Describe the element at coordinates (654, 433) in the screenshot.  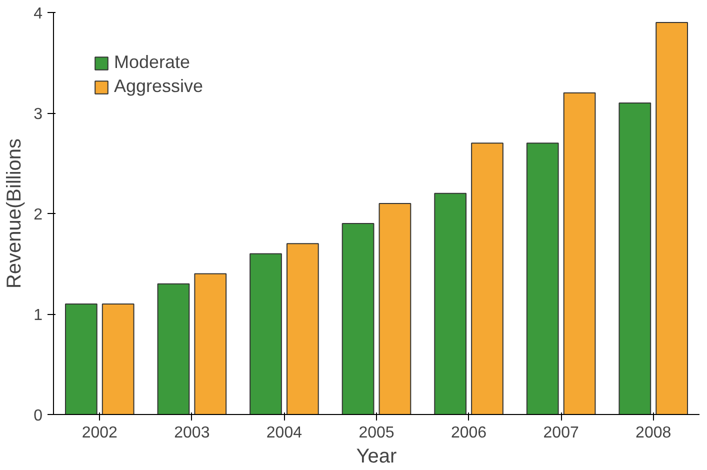
I see `x-tick-label: 2008` at that location.